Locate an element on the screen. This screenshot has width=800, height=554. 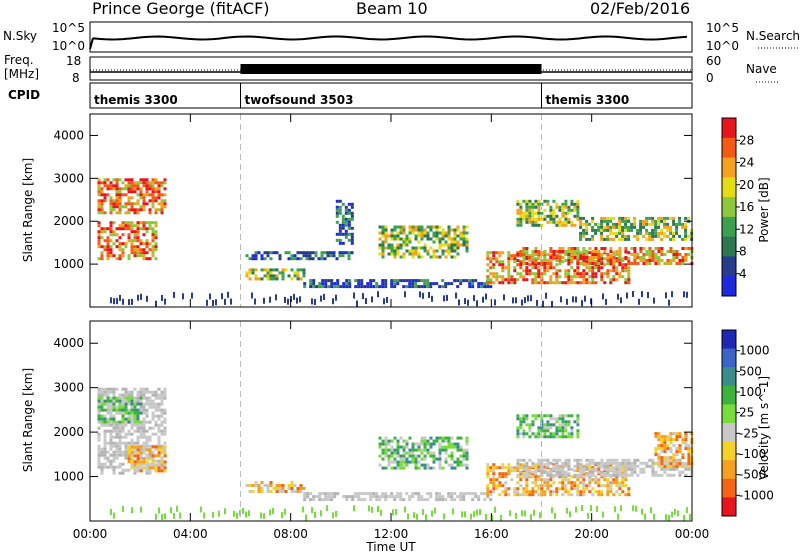
y-tick-label: 1000 is located at coordinates (68, 477).